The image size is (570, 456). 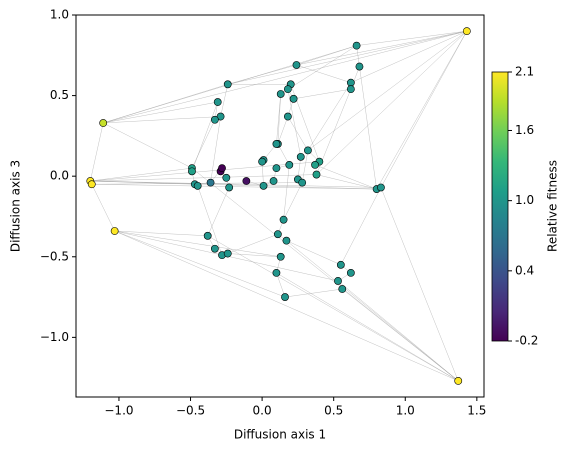 What do you see at coordinates (118, 411) in the screenshot?
I see `x-tick-label: −1.0` at bounding box center [118, 411].